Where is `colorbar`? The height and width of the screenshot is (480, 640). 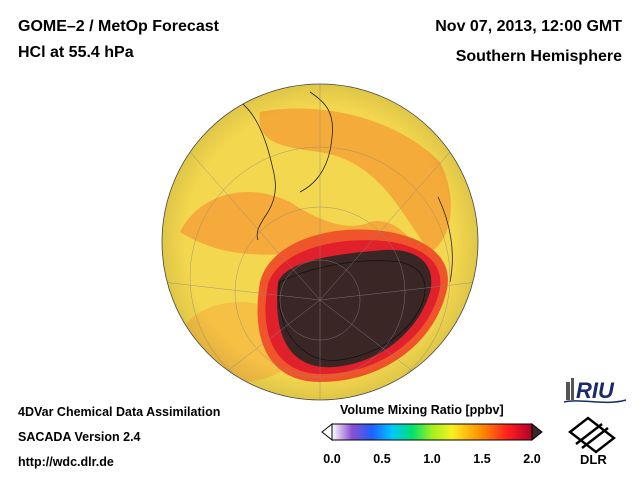 colorbar is located at coordinates (432, 432).